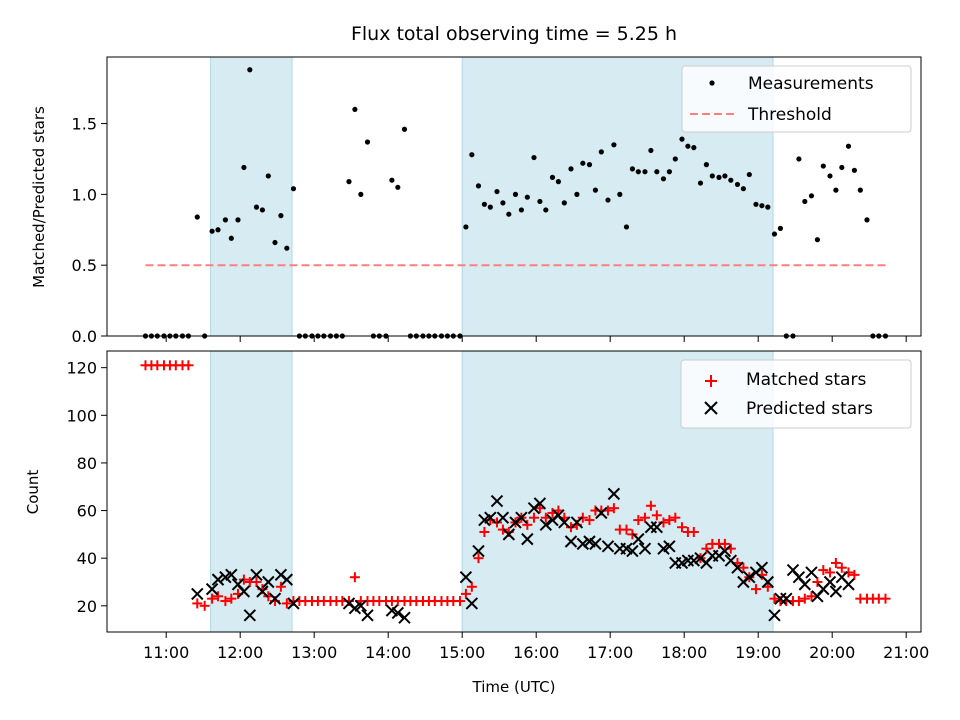  I want to click on legend-matched-marker, so click(711, 381).